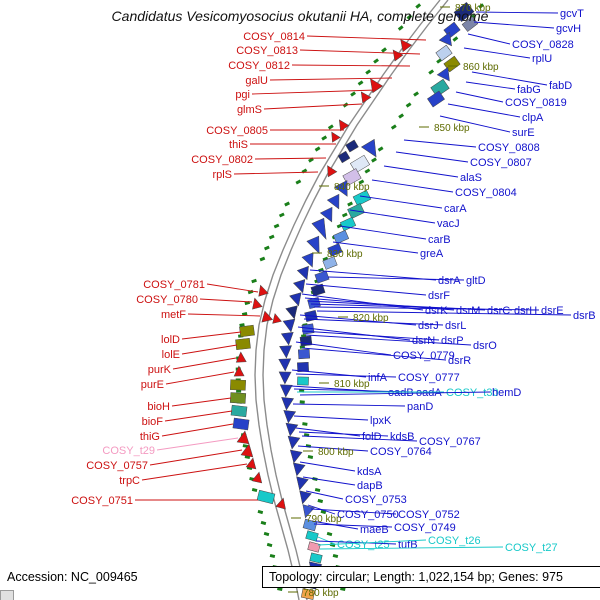  What do you see at coordinates (455, 209) in the screenshot?
I see `gene-label: carA` at bounding box center [455, 209].